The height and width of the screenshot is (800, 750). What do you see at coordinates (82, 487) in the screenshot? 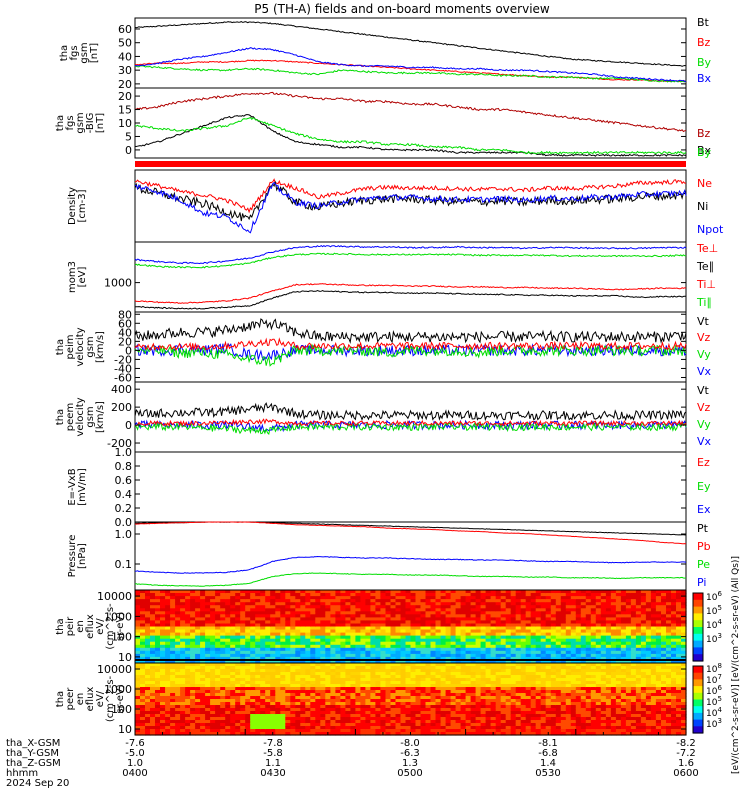
I see `y-axis-label: [mV/m]` at bounding box center [82, 487].